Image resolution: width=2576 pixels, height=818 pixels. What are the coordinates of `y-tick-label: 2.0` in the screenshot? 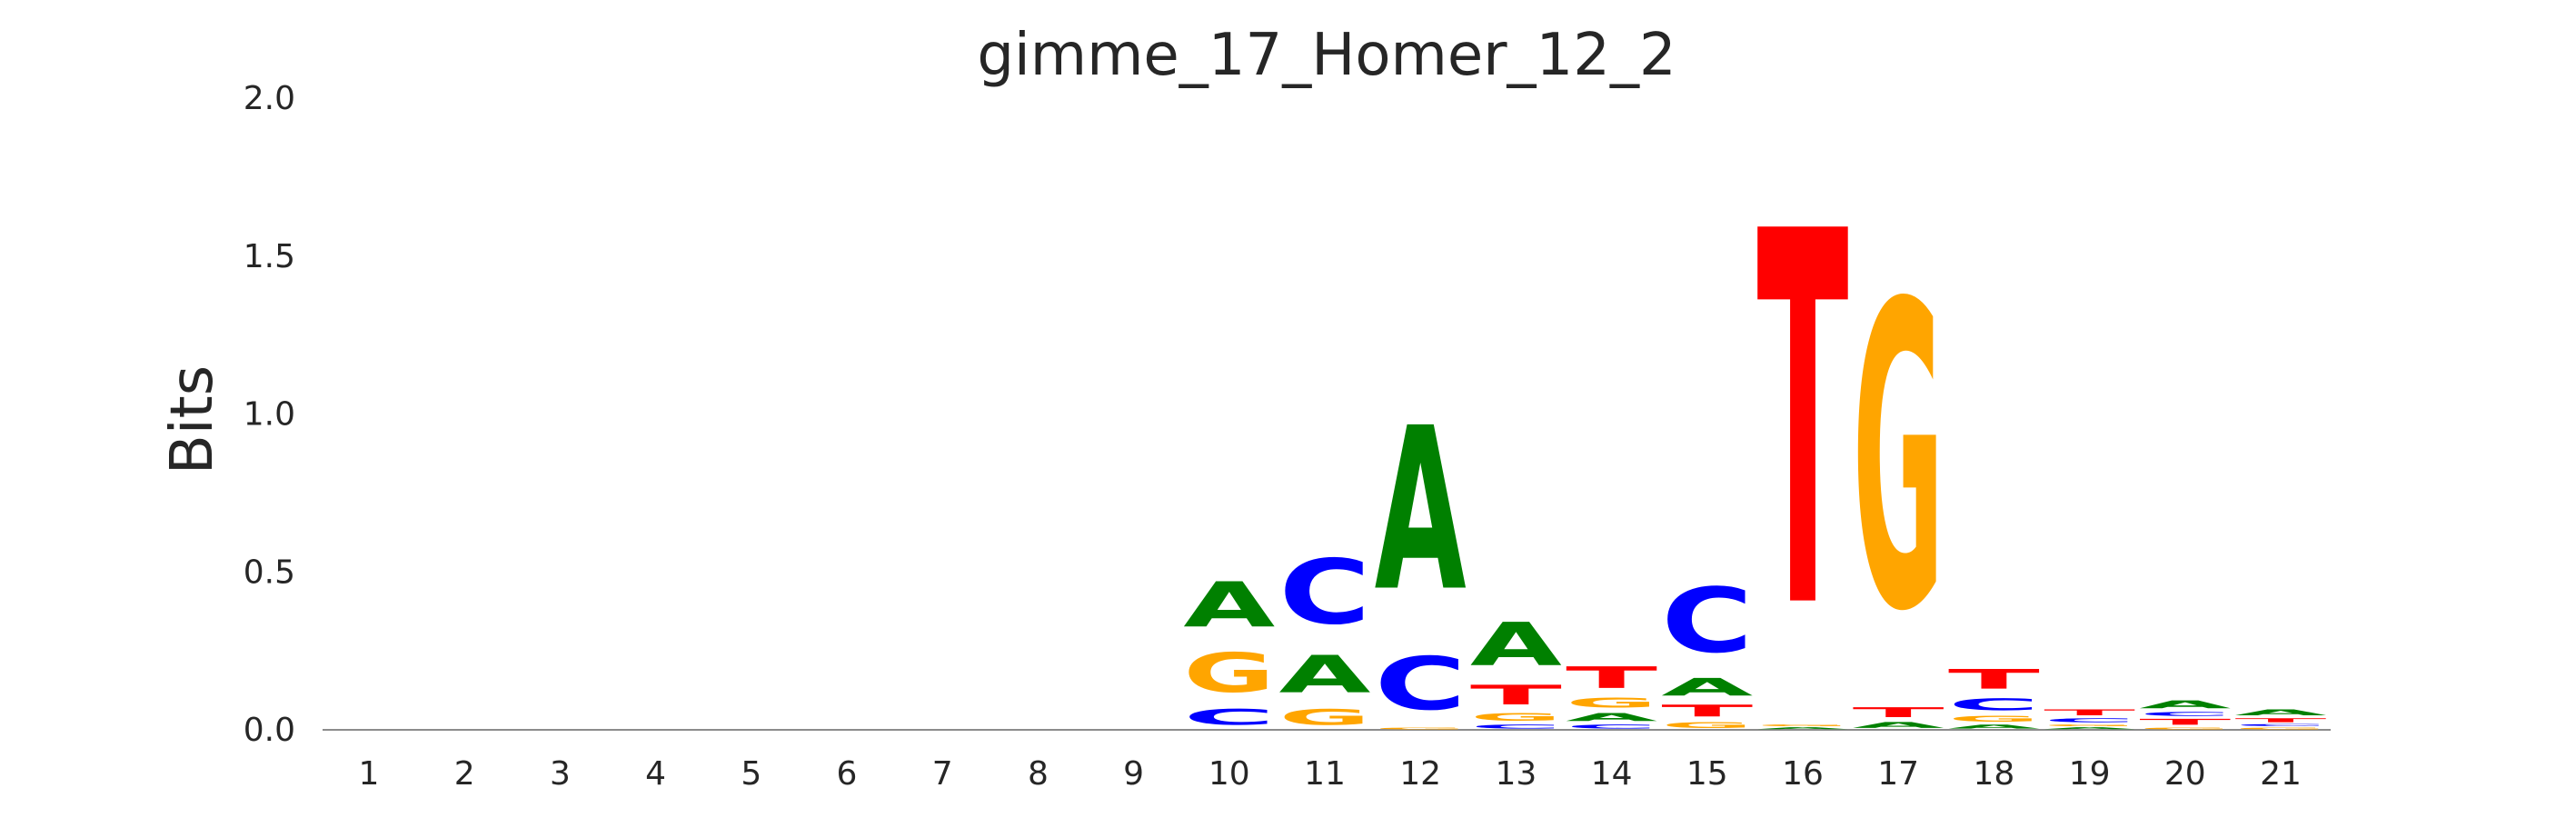 It's located at (269, 98).